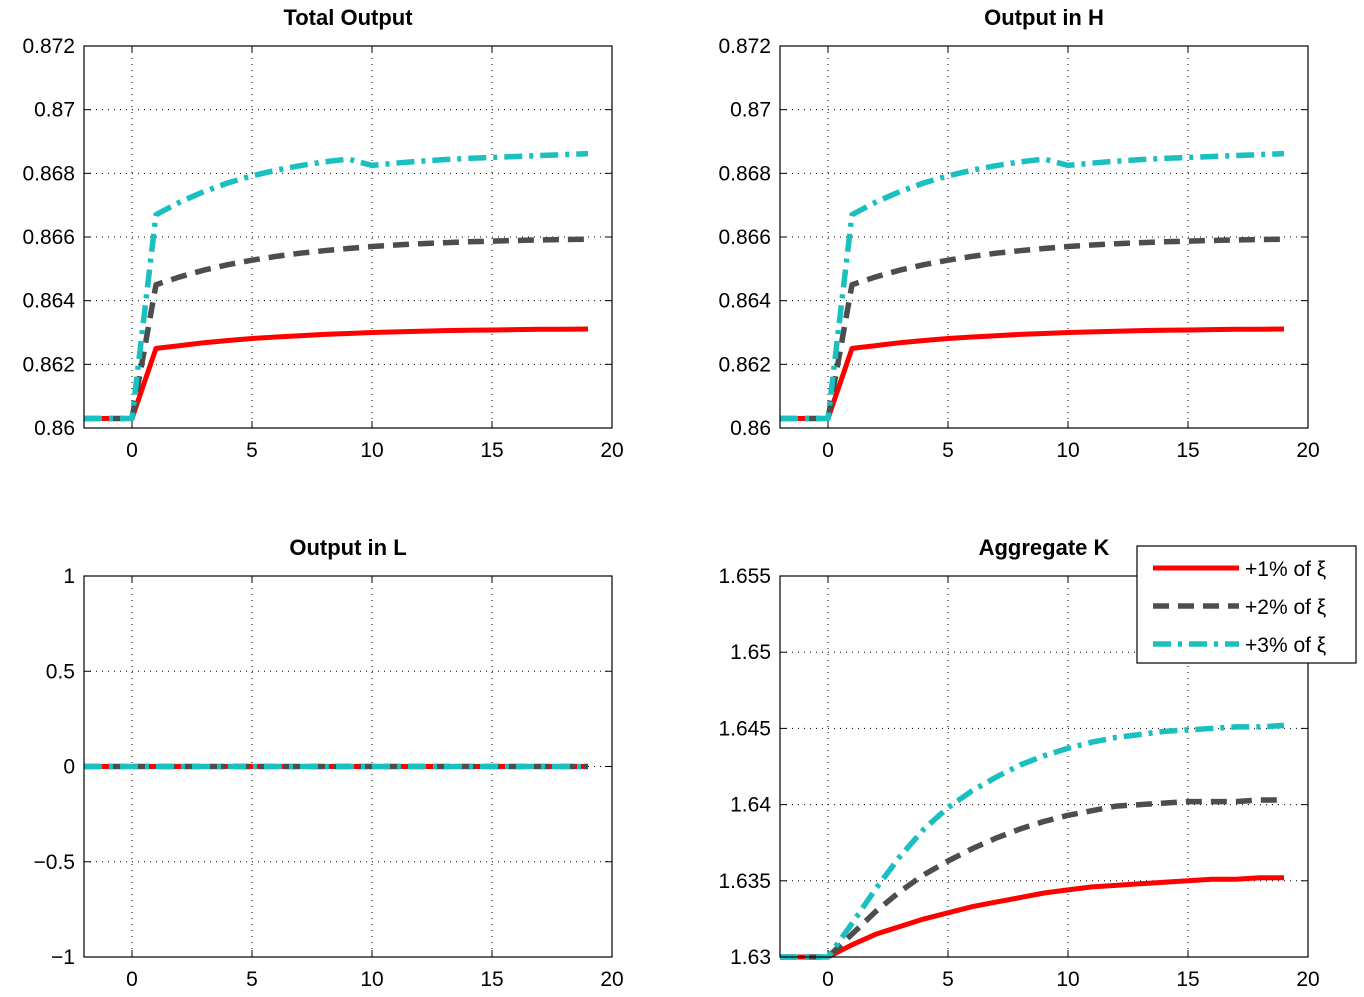  Describe the element at coordinates (54, 862) in the screenshot. I see `y-tick-label: −0.5` at that location.